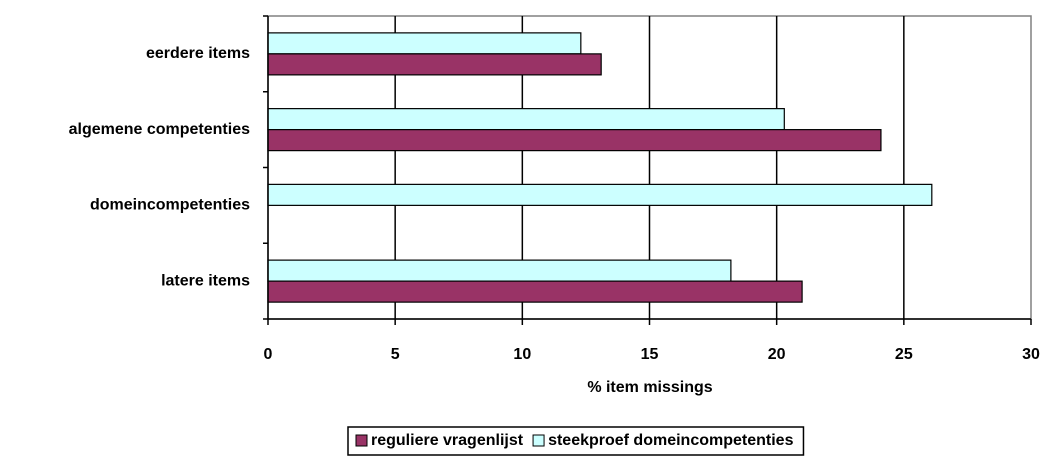 The image size is (1045, 469). I want to click on legend-label: steekproef domeincompetenties, so click(671, 440).